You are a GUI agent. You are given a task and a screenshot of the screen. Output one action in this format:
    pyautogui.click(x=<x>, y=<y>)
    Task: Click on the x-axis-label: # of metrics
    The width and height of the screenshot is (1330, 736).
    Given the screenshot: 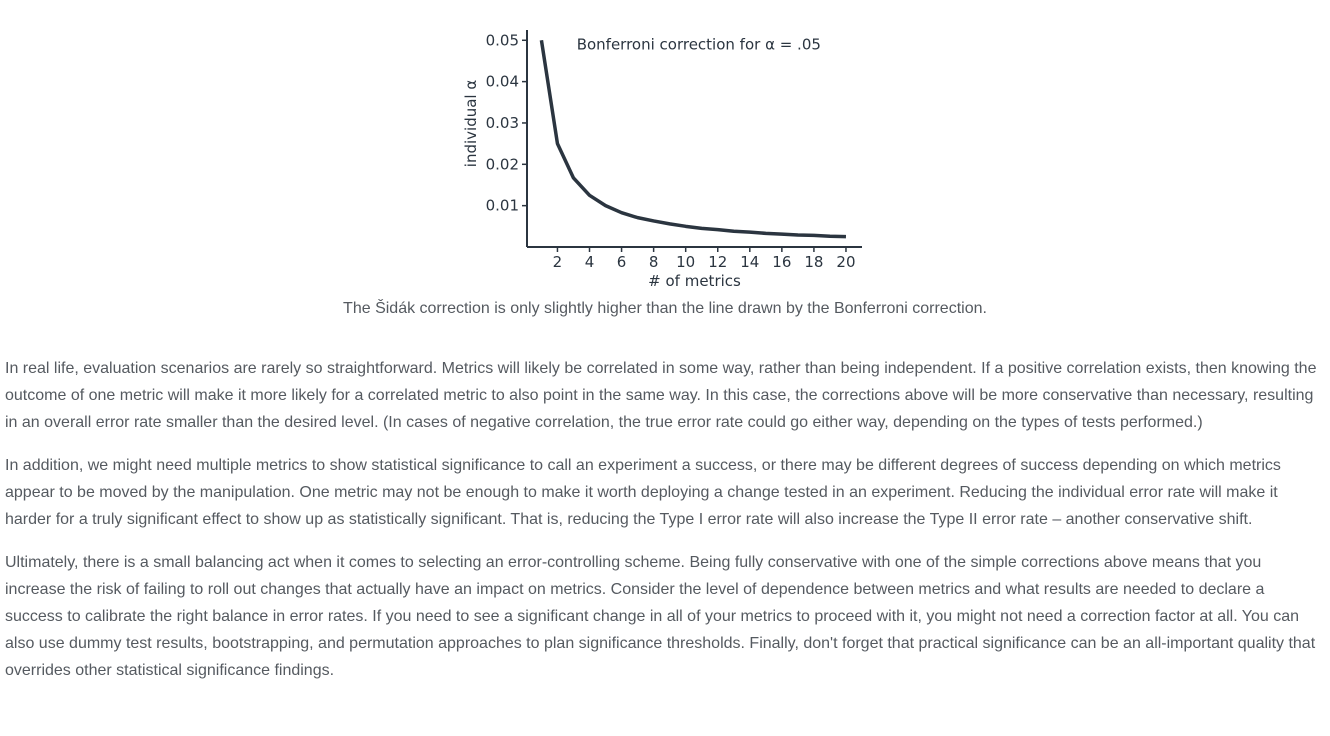 What is the action you would take?
    pyautogui.click(x=694, y=281)
    